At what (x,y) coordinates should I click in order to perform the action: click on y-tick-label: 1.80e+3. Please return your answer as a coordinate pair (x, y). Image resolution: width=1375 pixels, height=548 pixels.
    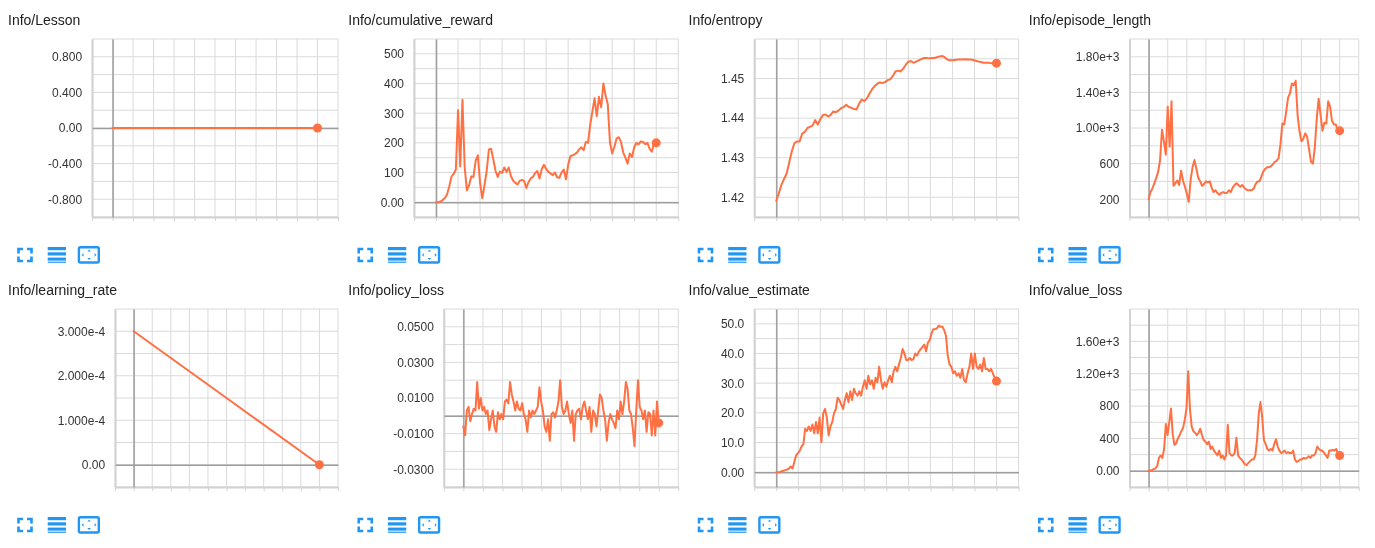
    Looking at the image, I should click on (1097, 57).